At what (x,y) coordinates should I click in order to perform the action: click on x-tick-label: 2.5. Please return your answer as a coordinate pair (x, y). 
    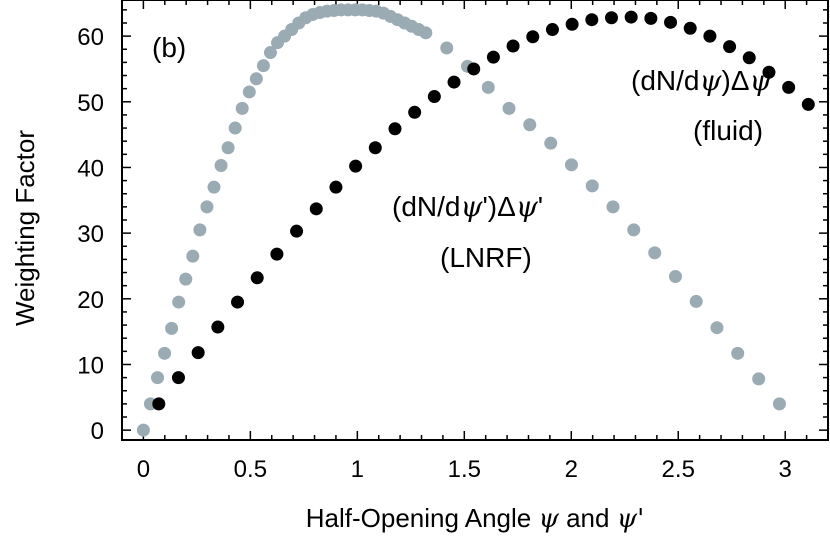
    Looking at the image, I should click on (678, 469).